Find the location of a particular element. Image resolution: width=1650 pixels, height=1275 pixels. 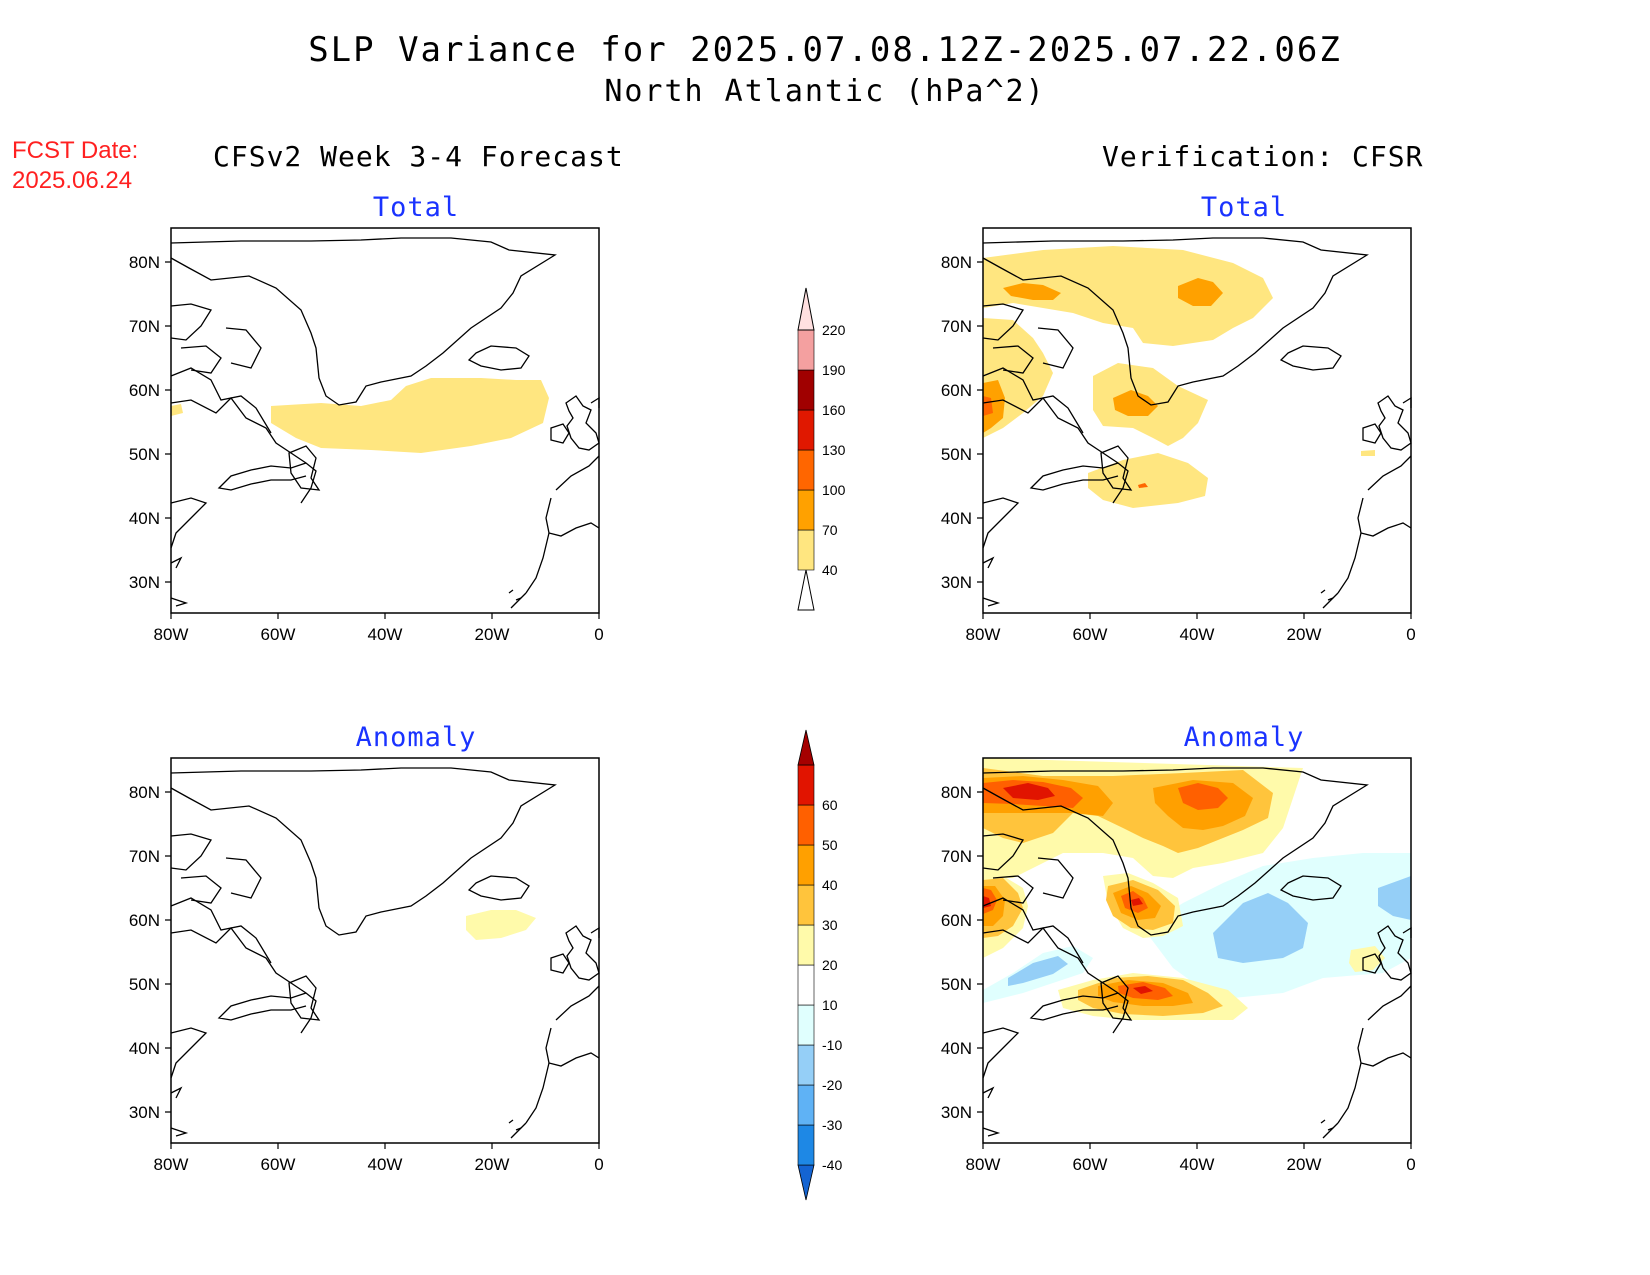

colorbar-total-label: 130 is located at coordinates (834, 450).